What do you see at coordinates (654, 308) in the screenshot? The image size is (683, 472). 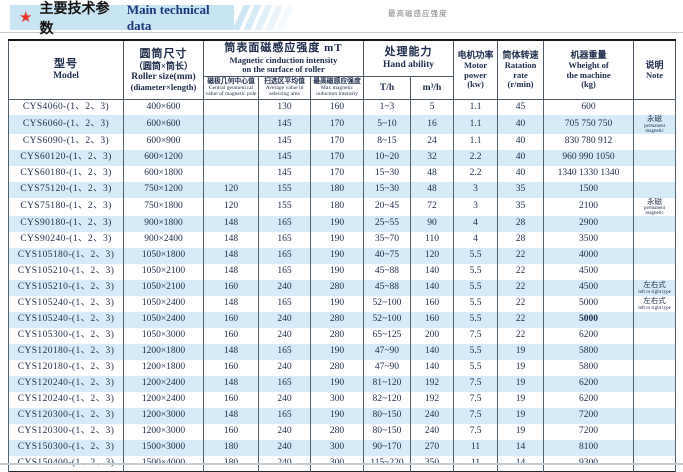 I see `note-en-text: left or right type` at bounding box center [654, 308].